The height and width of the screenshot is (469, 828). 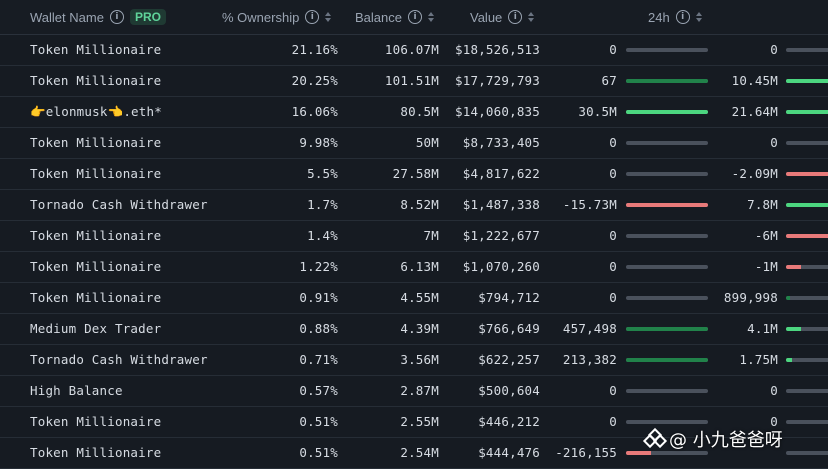 What do you see at coordinates (318, 452) in the screenshot?
I see `ownership-value: 0.51%` at bounding box center [318, 452].